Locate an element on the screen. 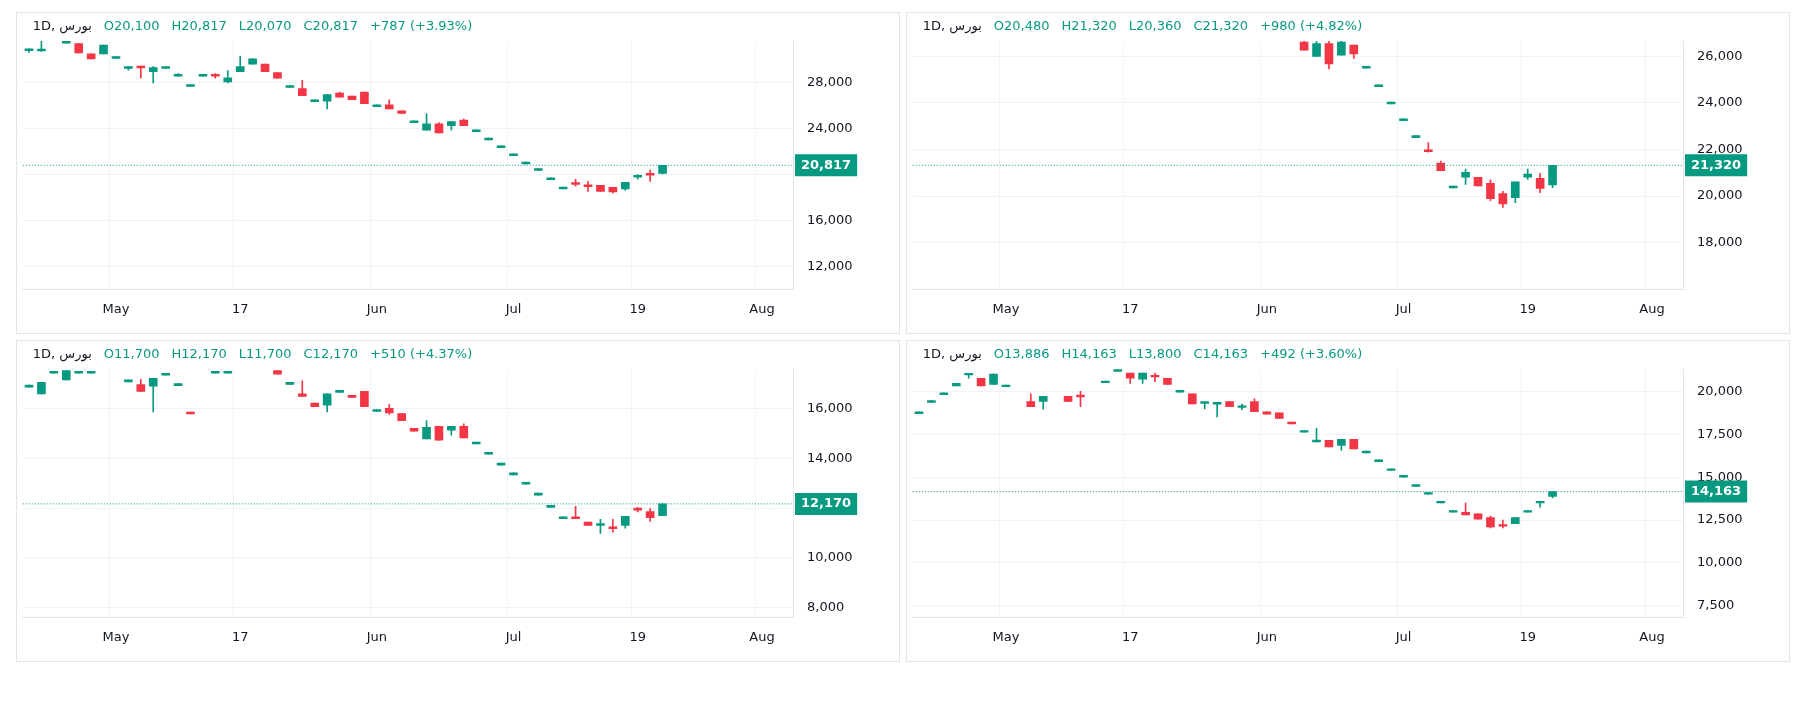 The width and height of the screenshot is (1805, 714). text: O13,886 is located at coordinates (1021, 354).